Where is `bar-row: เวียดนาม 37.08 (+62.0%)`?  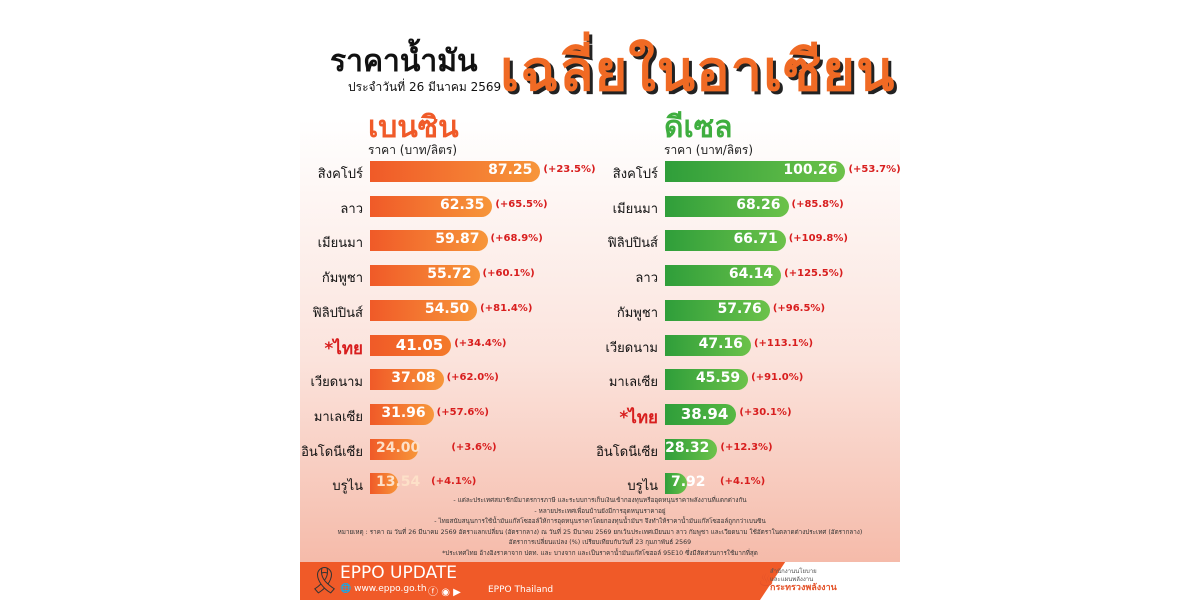
bar-row: เวียดนาม 37.08 (+62.0%) is located at coordinates (600, 380).